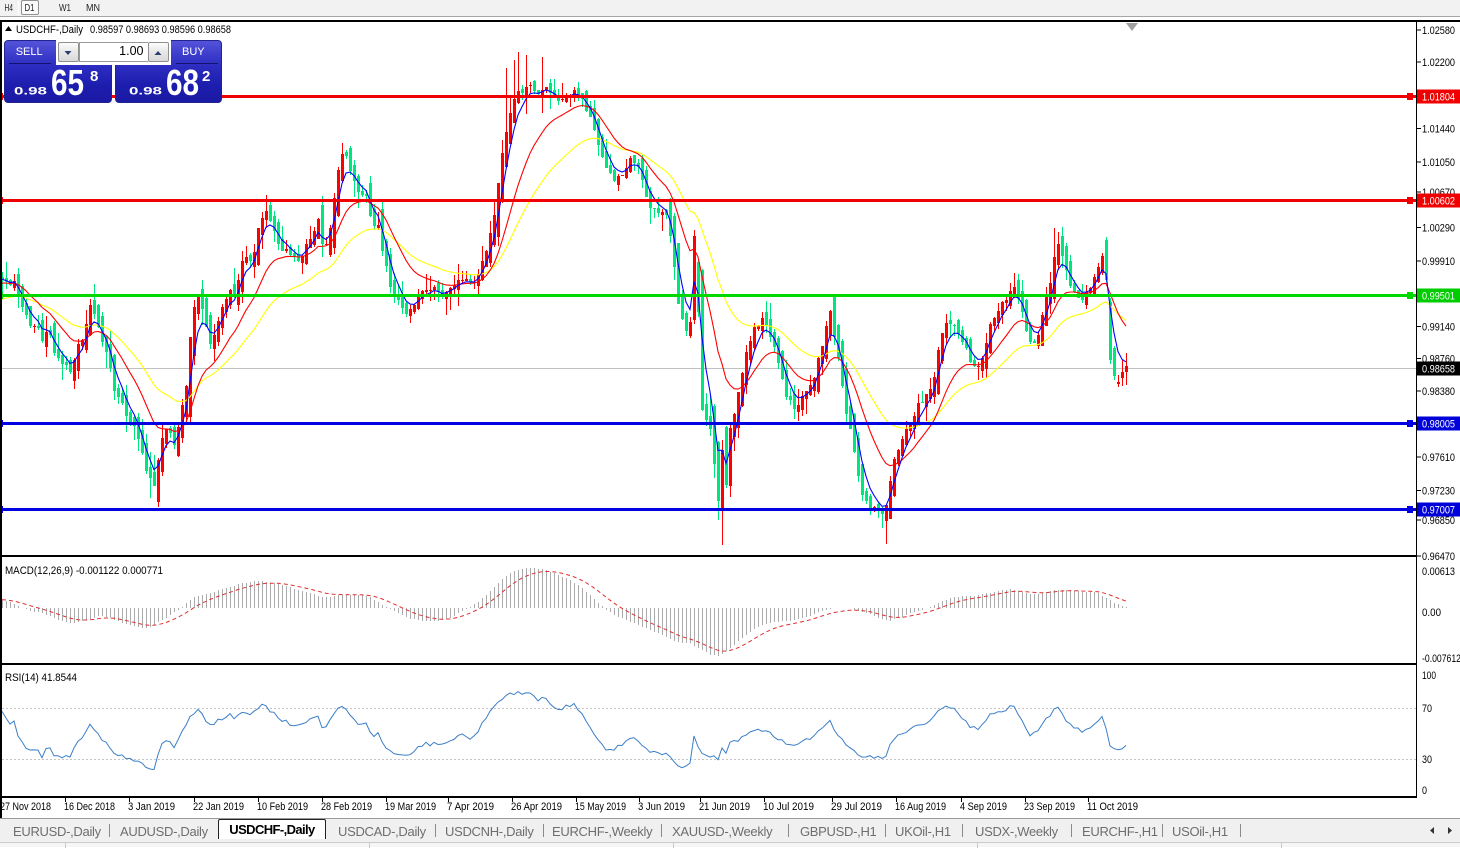 This screenshot has height=848, width=1460. Describe the element at coordinates (84, 571) in the screenshot. I see `svg-text:MACD(12,26,9) -0.001122 0.0007: MACD(12,26,9) -0.001122 0.000771` at that location.